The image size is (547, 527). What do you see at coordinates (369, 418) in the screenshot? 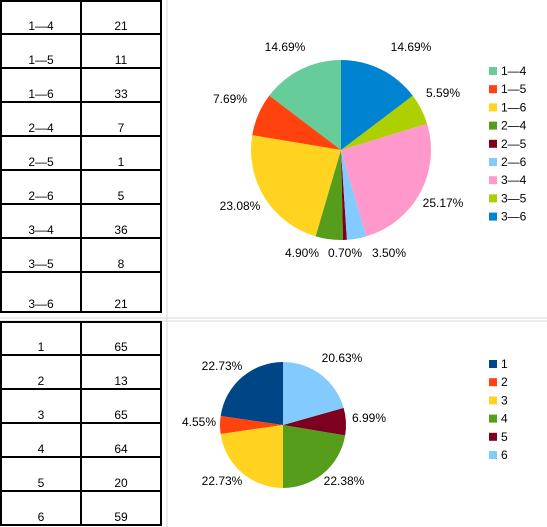
I see `data-label: 6.99%` at bounding box center [369, 418].